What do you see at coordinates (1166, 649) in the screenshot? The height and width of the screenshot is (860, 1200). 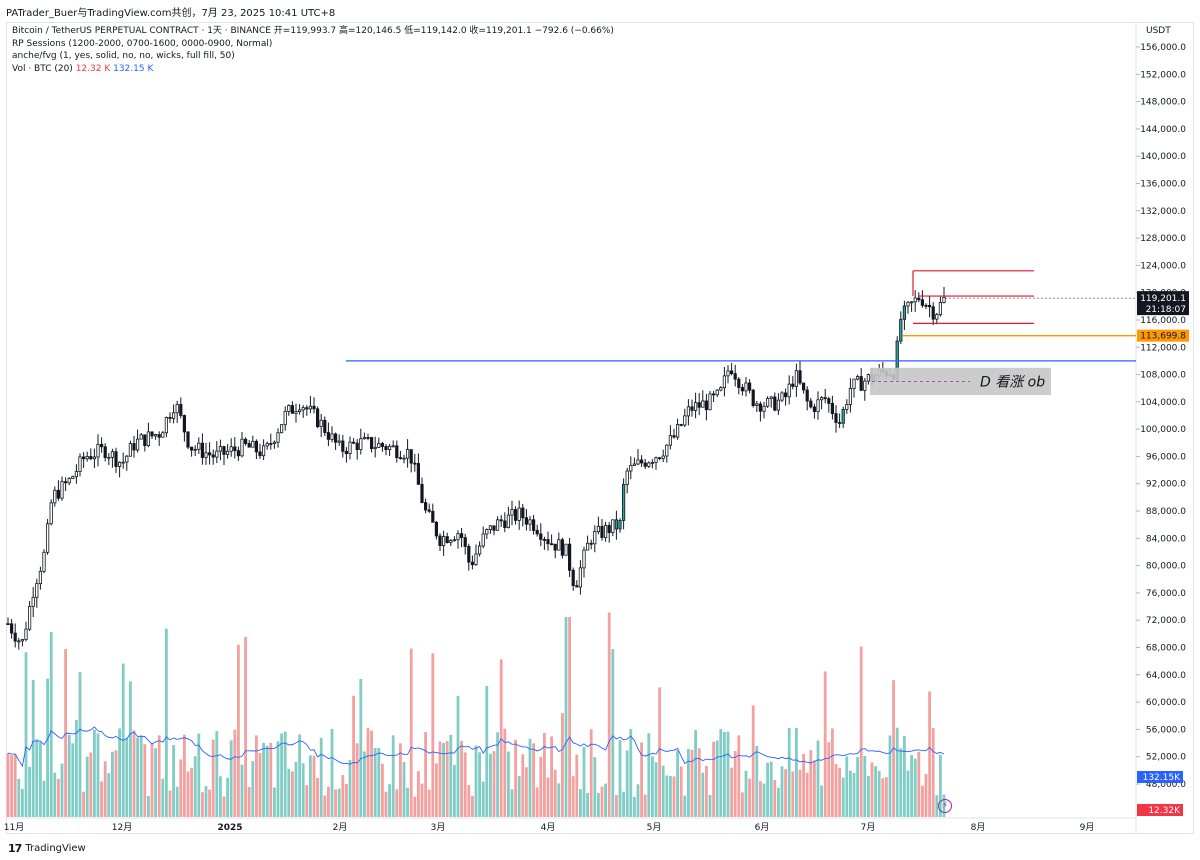 I see `price-tick-label: 68,000.0` at bounding box center [1166, 649].